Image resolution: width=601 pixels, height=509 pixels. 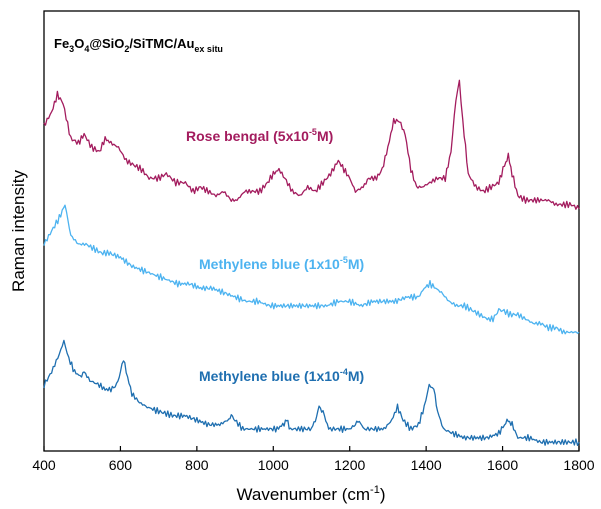 I want to click on x-axis-label: Wavenumber (cm-1), so click(x=311, y=494).